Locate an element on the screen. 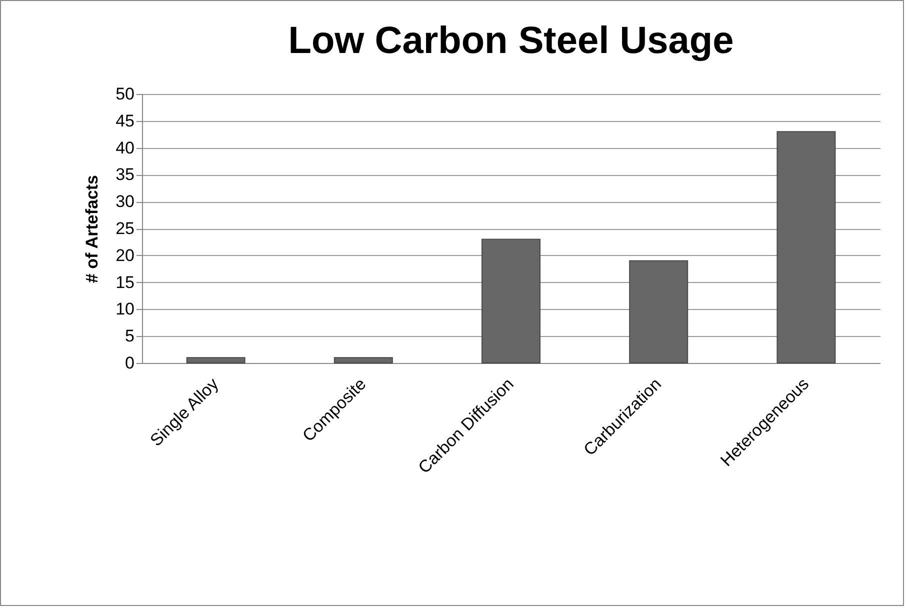 This screenshot has width=906, height=608. chart-title: Low Carbon Steel Usage is located at coordinates (511, 41).